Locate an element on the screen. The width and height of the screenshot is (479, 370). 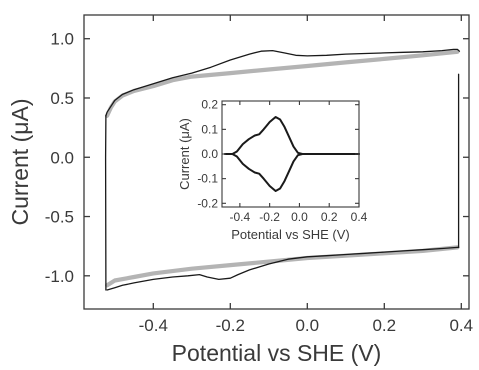
main-x-tick-label: 0.0 is located at coordinates (307, 325).